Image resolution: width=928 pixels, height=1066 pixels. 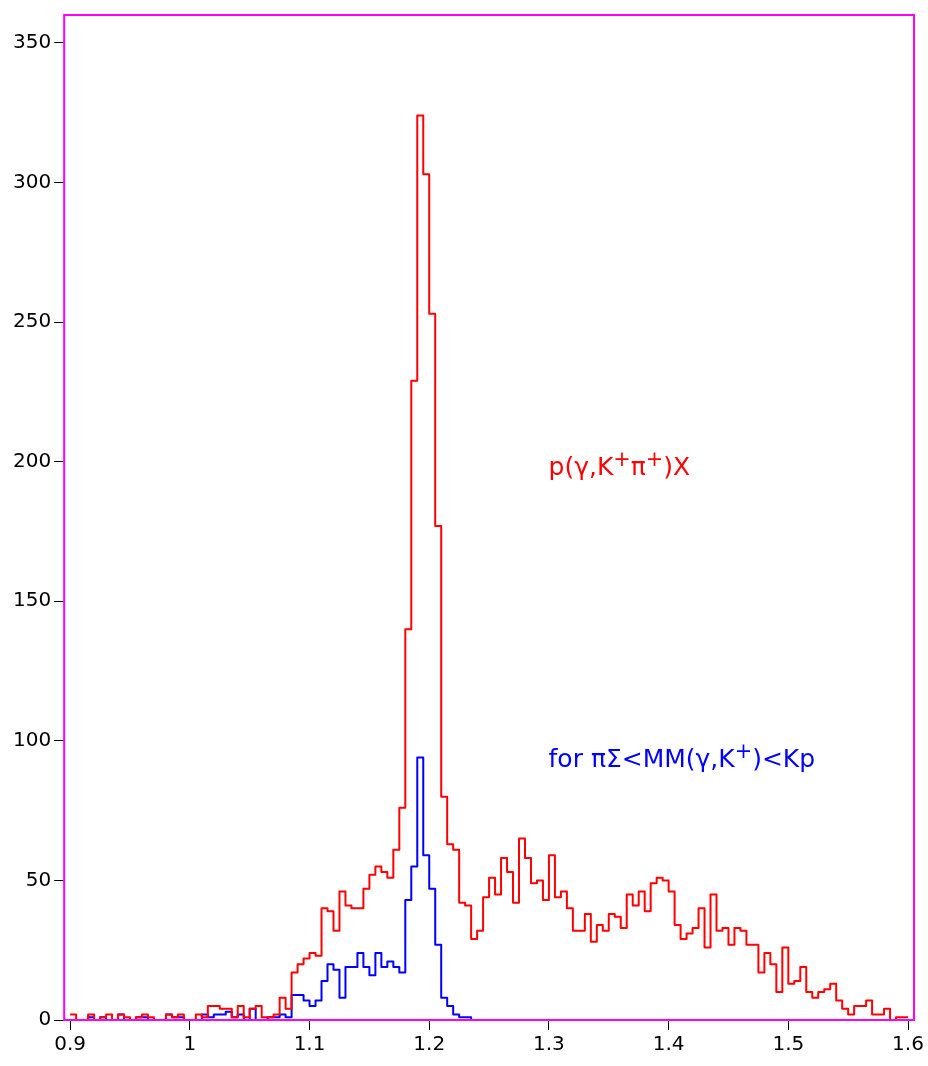 What do you see at coordinates (309, 1043) in the screenshot?
I see `x-tick-label: 1.1` at bounding box center [309, 1043].